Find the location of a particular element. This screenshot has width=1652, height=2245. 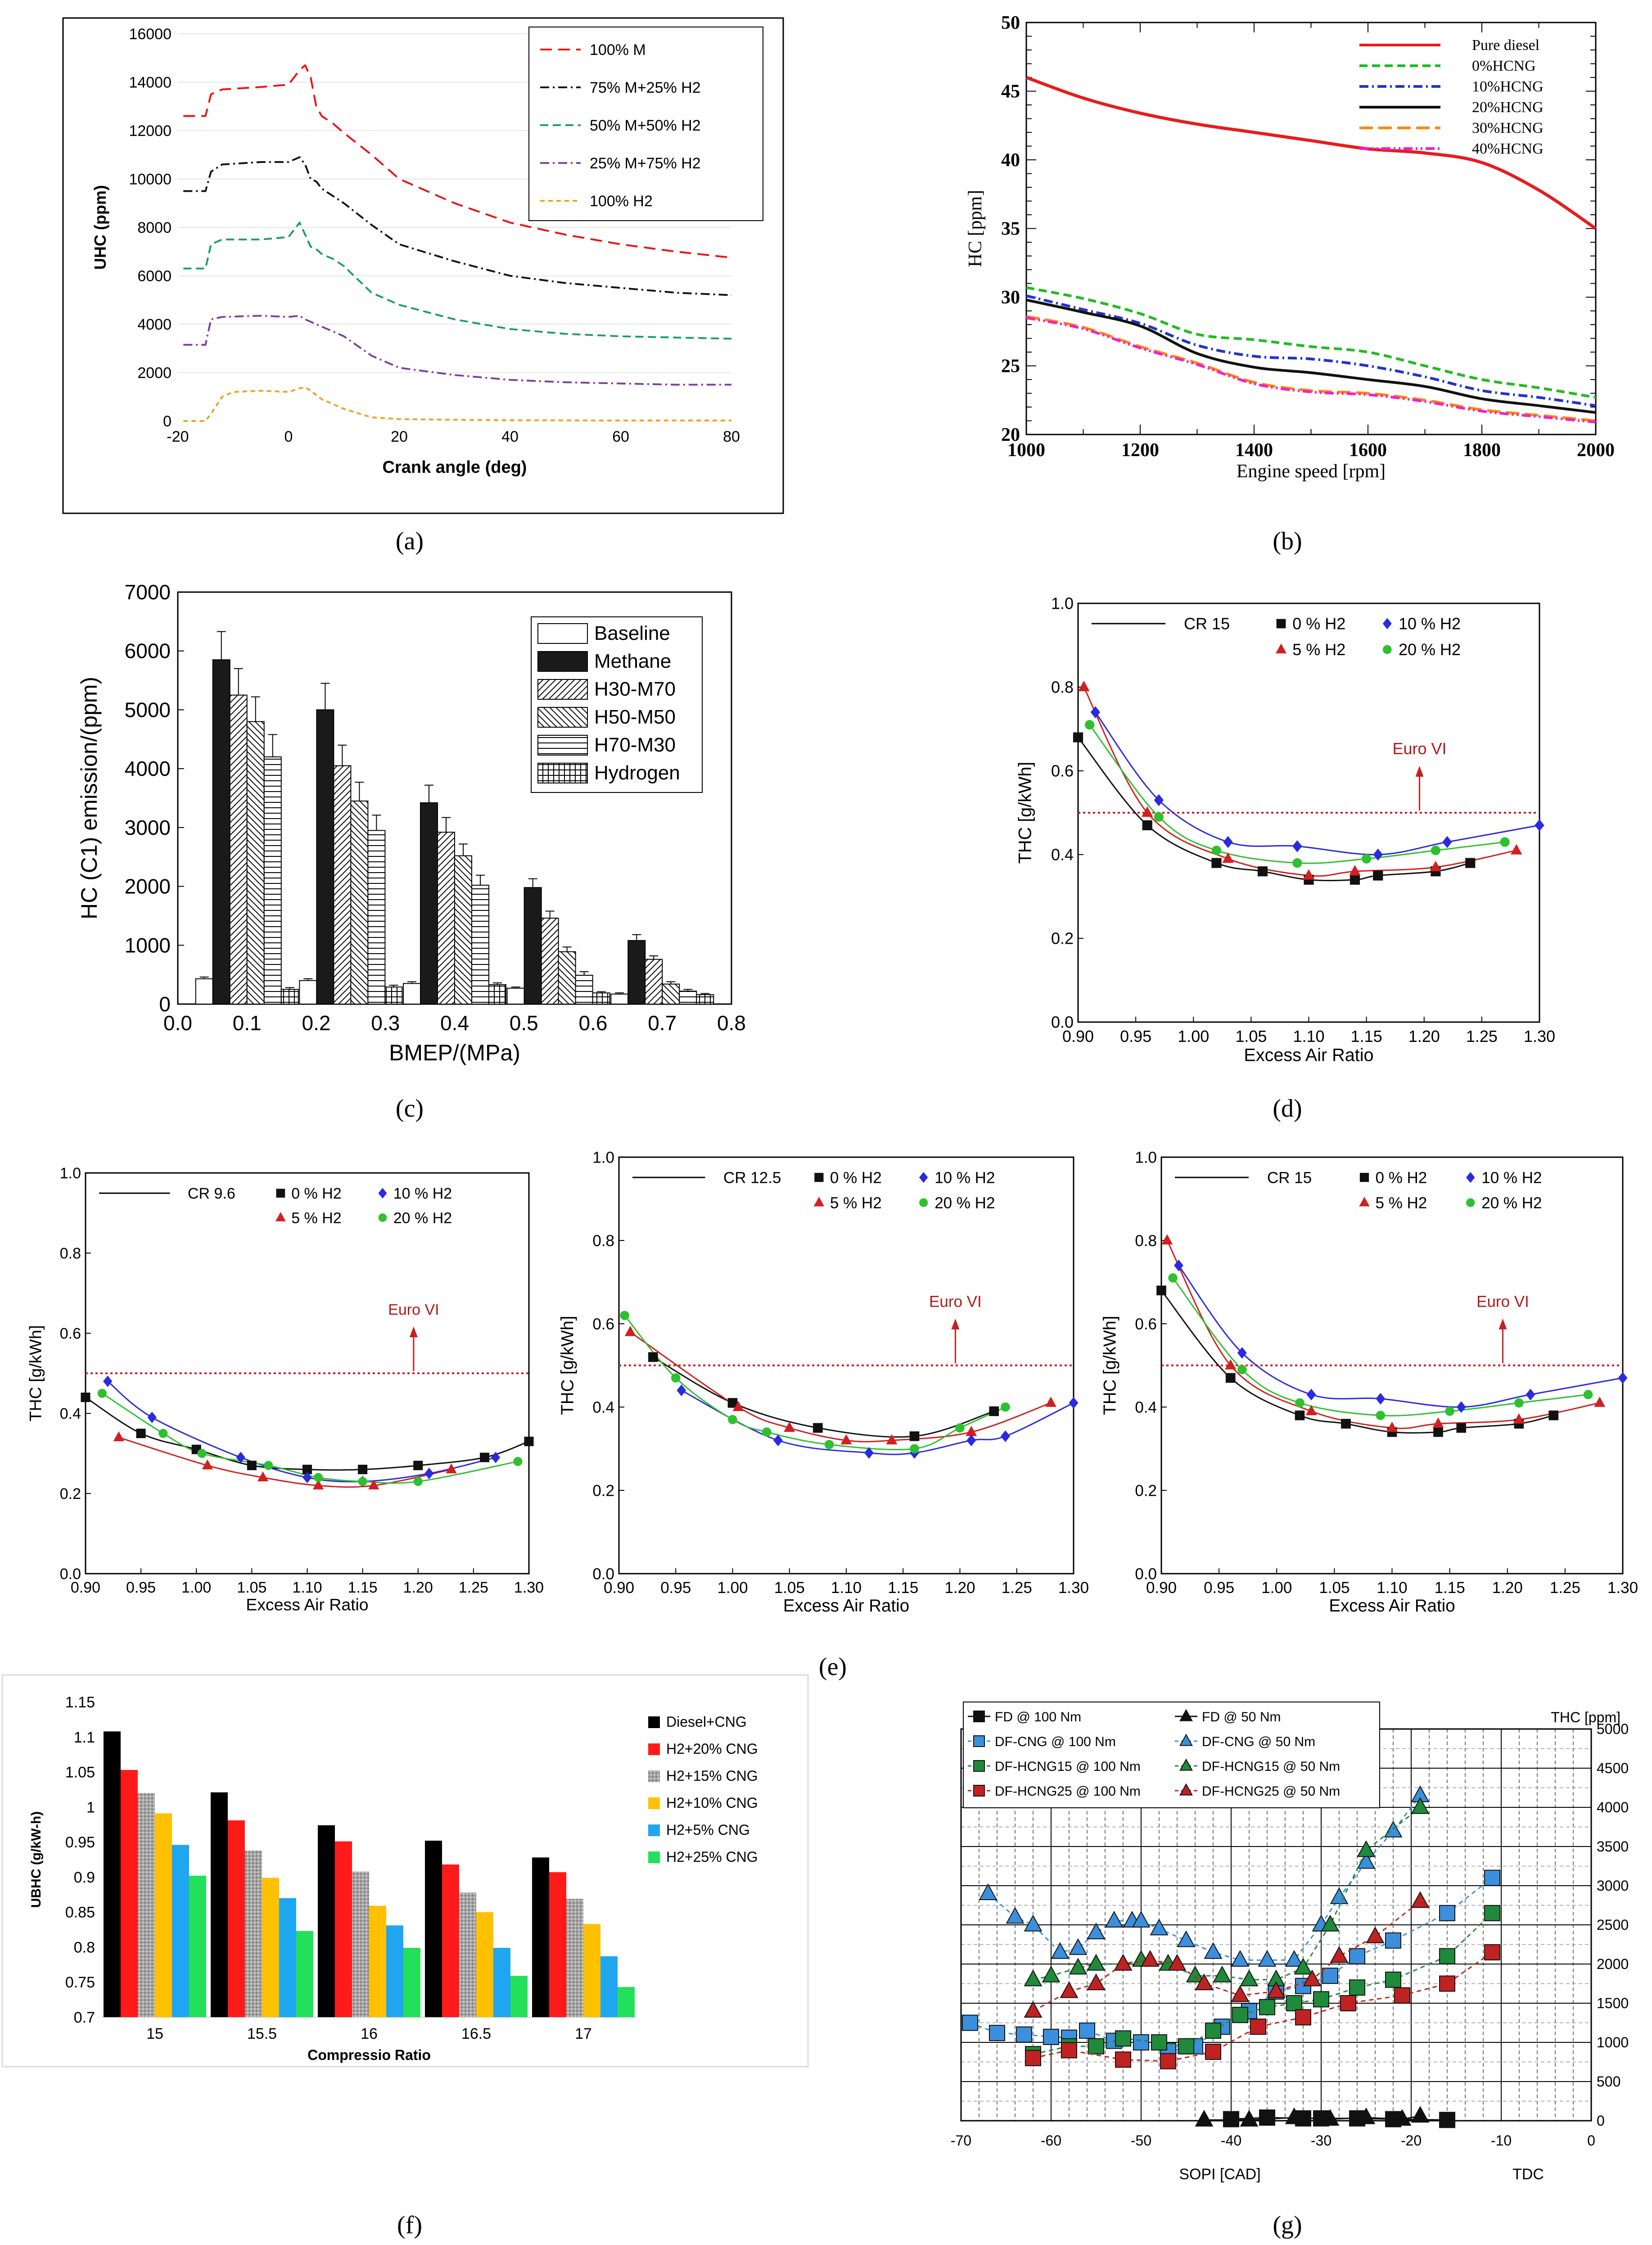

y-tick-label: 0.7 is located at coordinates (84, 2017).